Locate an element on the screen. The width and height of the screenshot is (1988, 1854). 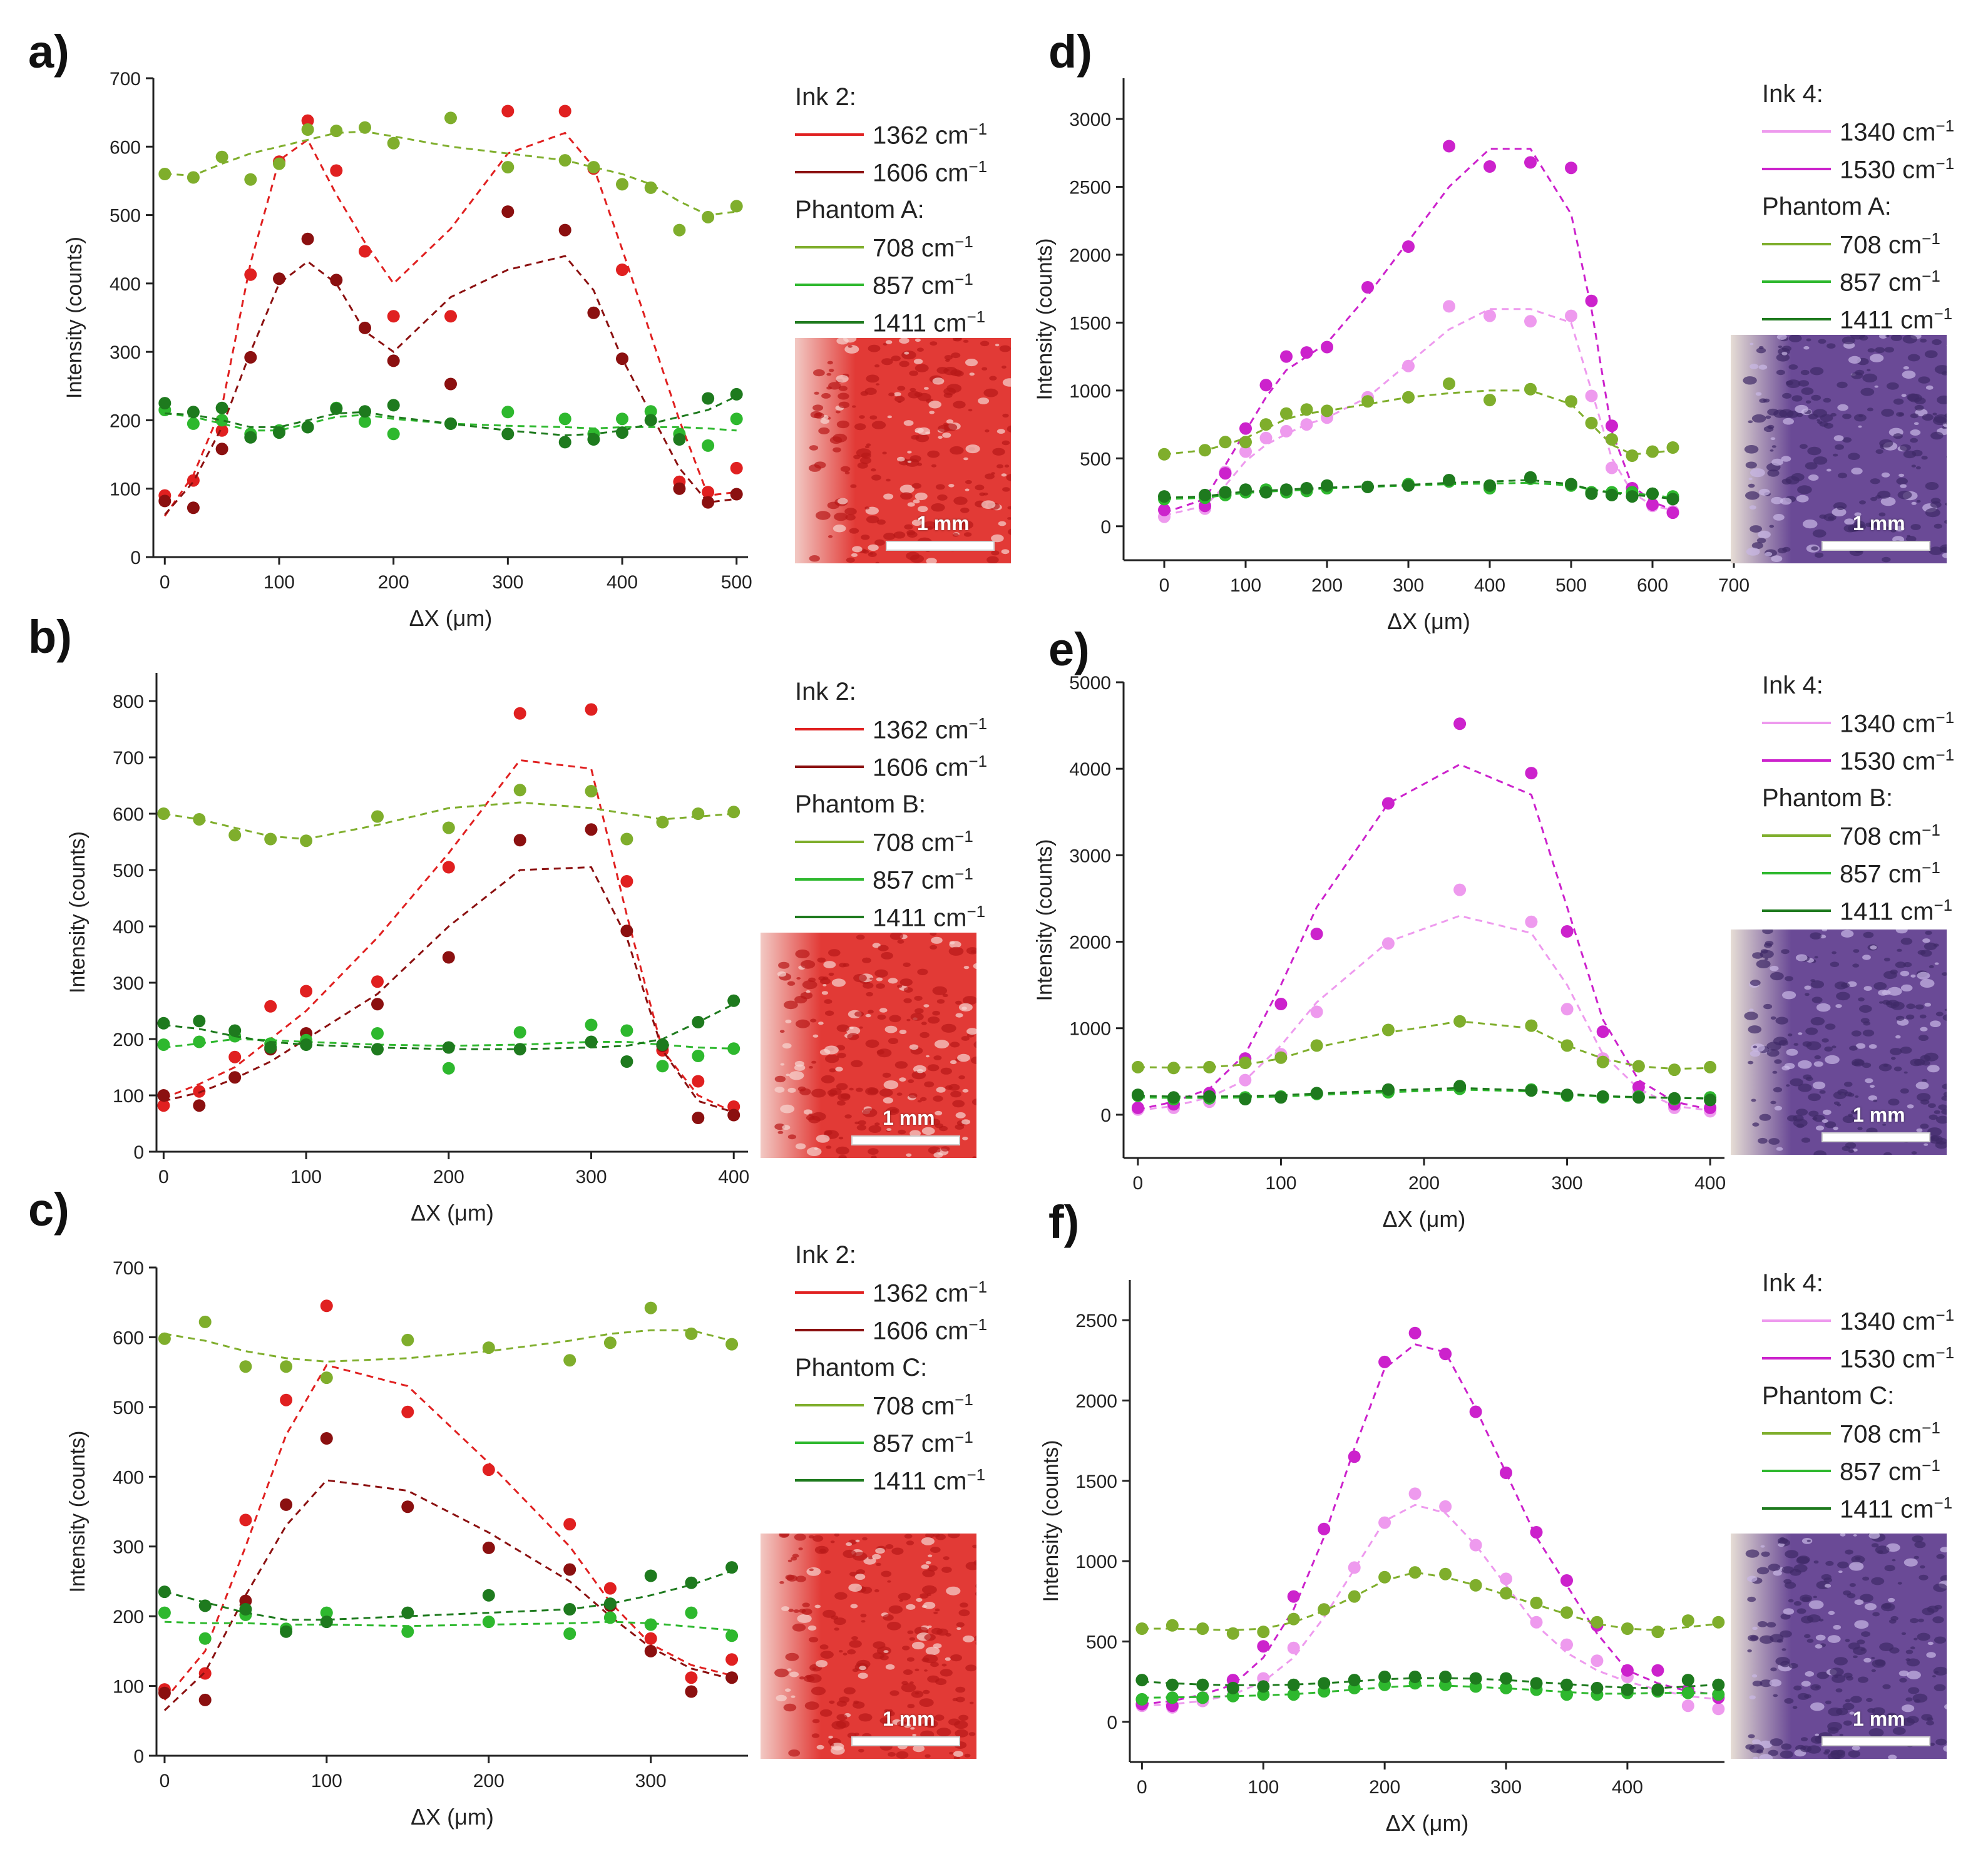
microscope-texture is located at coordinates (1839, 1042).